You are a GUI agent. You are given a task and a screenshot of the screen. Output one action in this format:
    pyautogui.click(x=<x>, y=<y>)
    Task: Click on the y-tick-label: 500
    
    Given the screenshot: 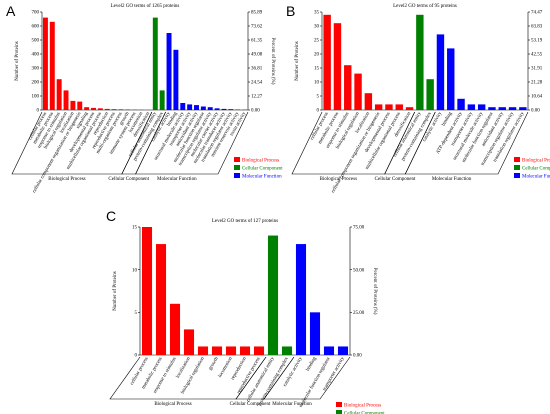 What is the action you would take?
    pyautogui.click(x=36, y=41)
    